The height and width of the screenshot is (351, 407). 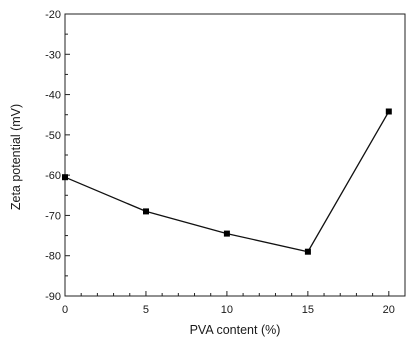 What do you see at coordinates (146, 310) in the screenshot?
I see `x-tick-label-5: 5` at bounding box center [146, 310].